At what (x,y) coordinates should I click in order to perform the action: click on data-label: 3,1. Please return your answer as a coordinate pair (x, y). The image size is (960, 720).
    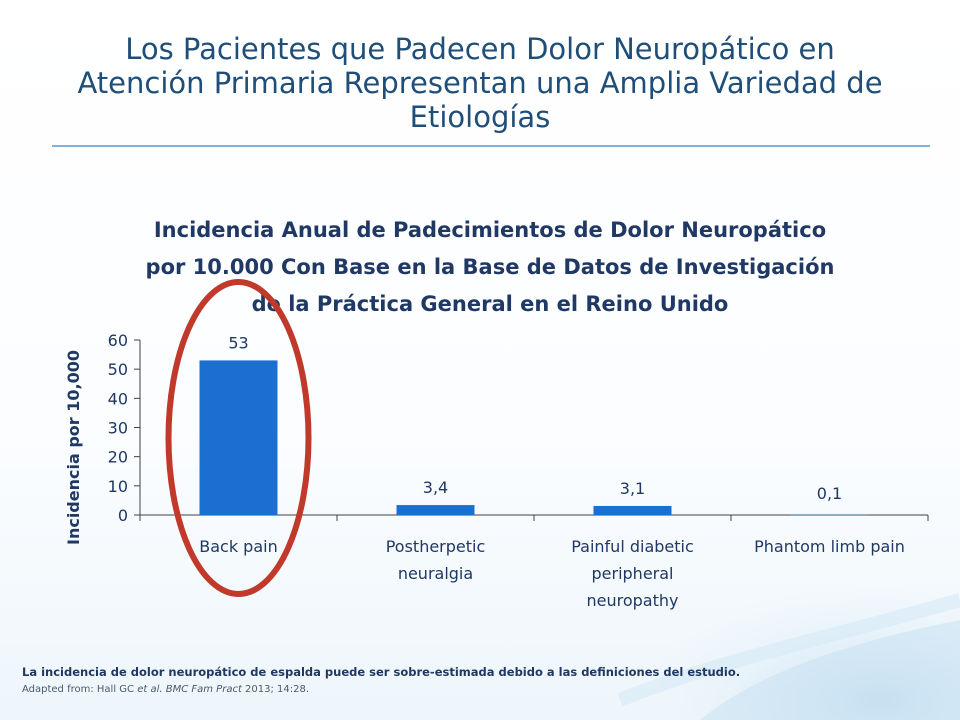
    Looking at the image, I should click on (632, 488).